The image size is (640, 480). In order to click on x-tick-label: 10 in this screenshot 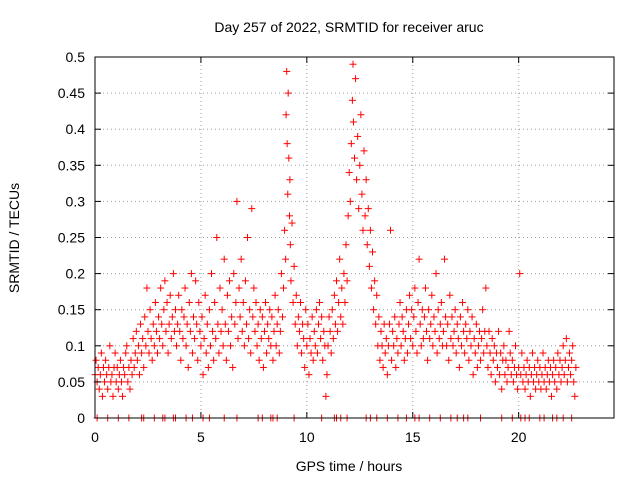, I will do `click(307, 437)`.